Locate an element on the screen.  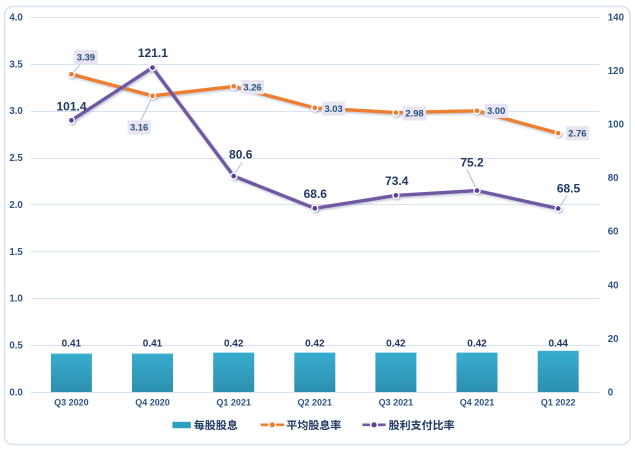
svg-text: 2.5 is located at coordinates (16, 158).